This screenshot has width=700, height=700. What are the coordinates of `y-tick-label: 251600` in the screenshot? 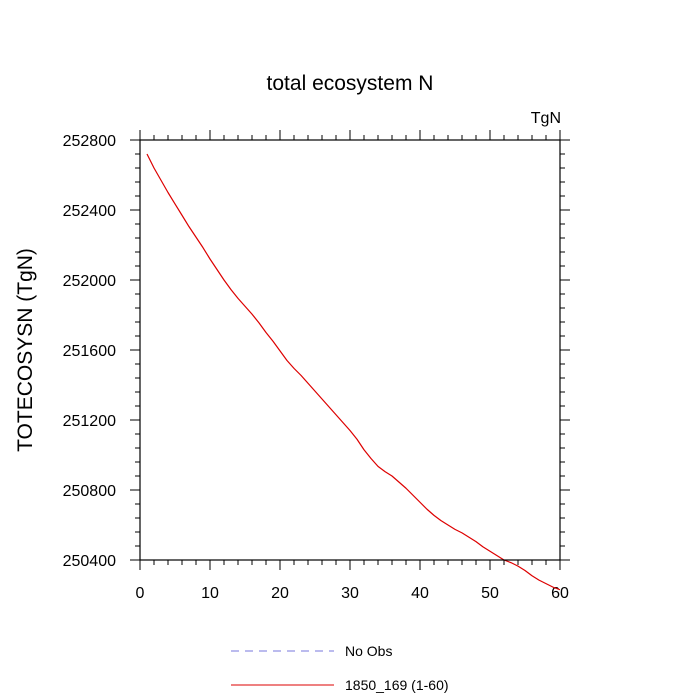 It's located at (89, 351).